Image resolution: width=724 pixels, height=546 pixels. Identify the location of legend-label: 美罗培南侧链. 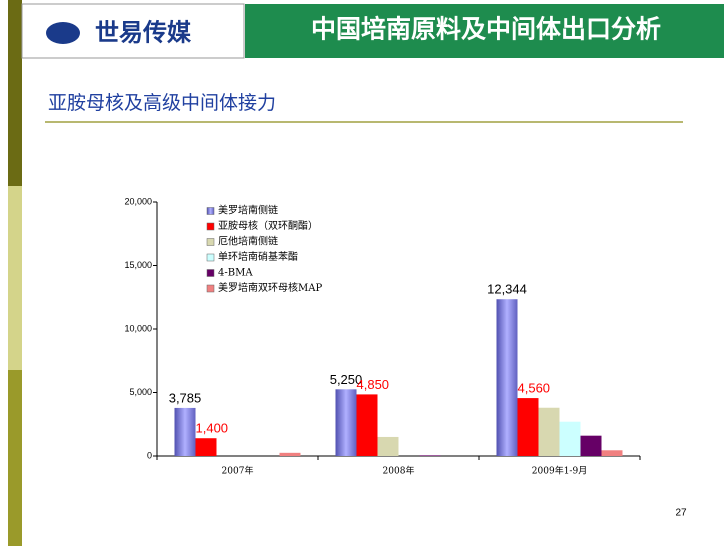
(248, 210).